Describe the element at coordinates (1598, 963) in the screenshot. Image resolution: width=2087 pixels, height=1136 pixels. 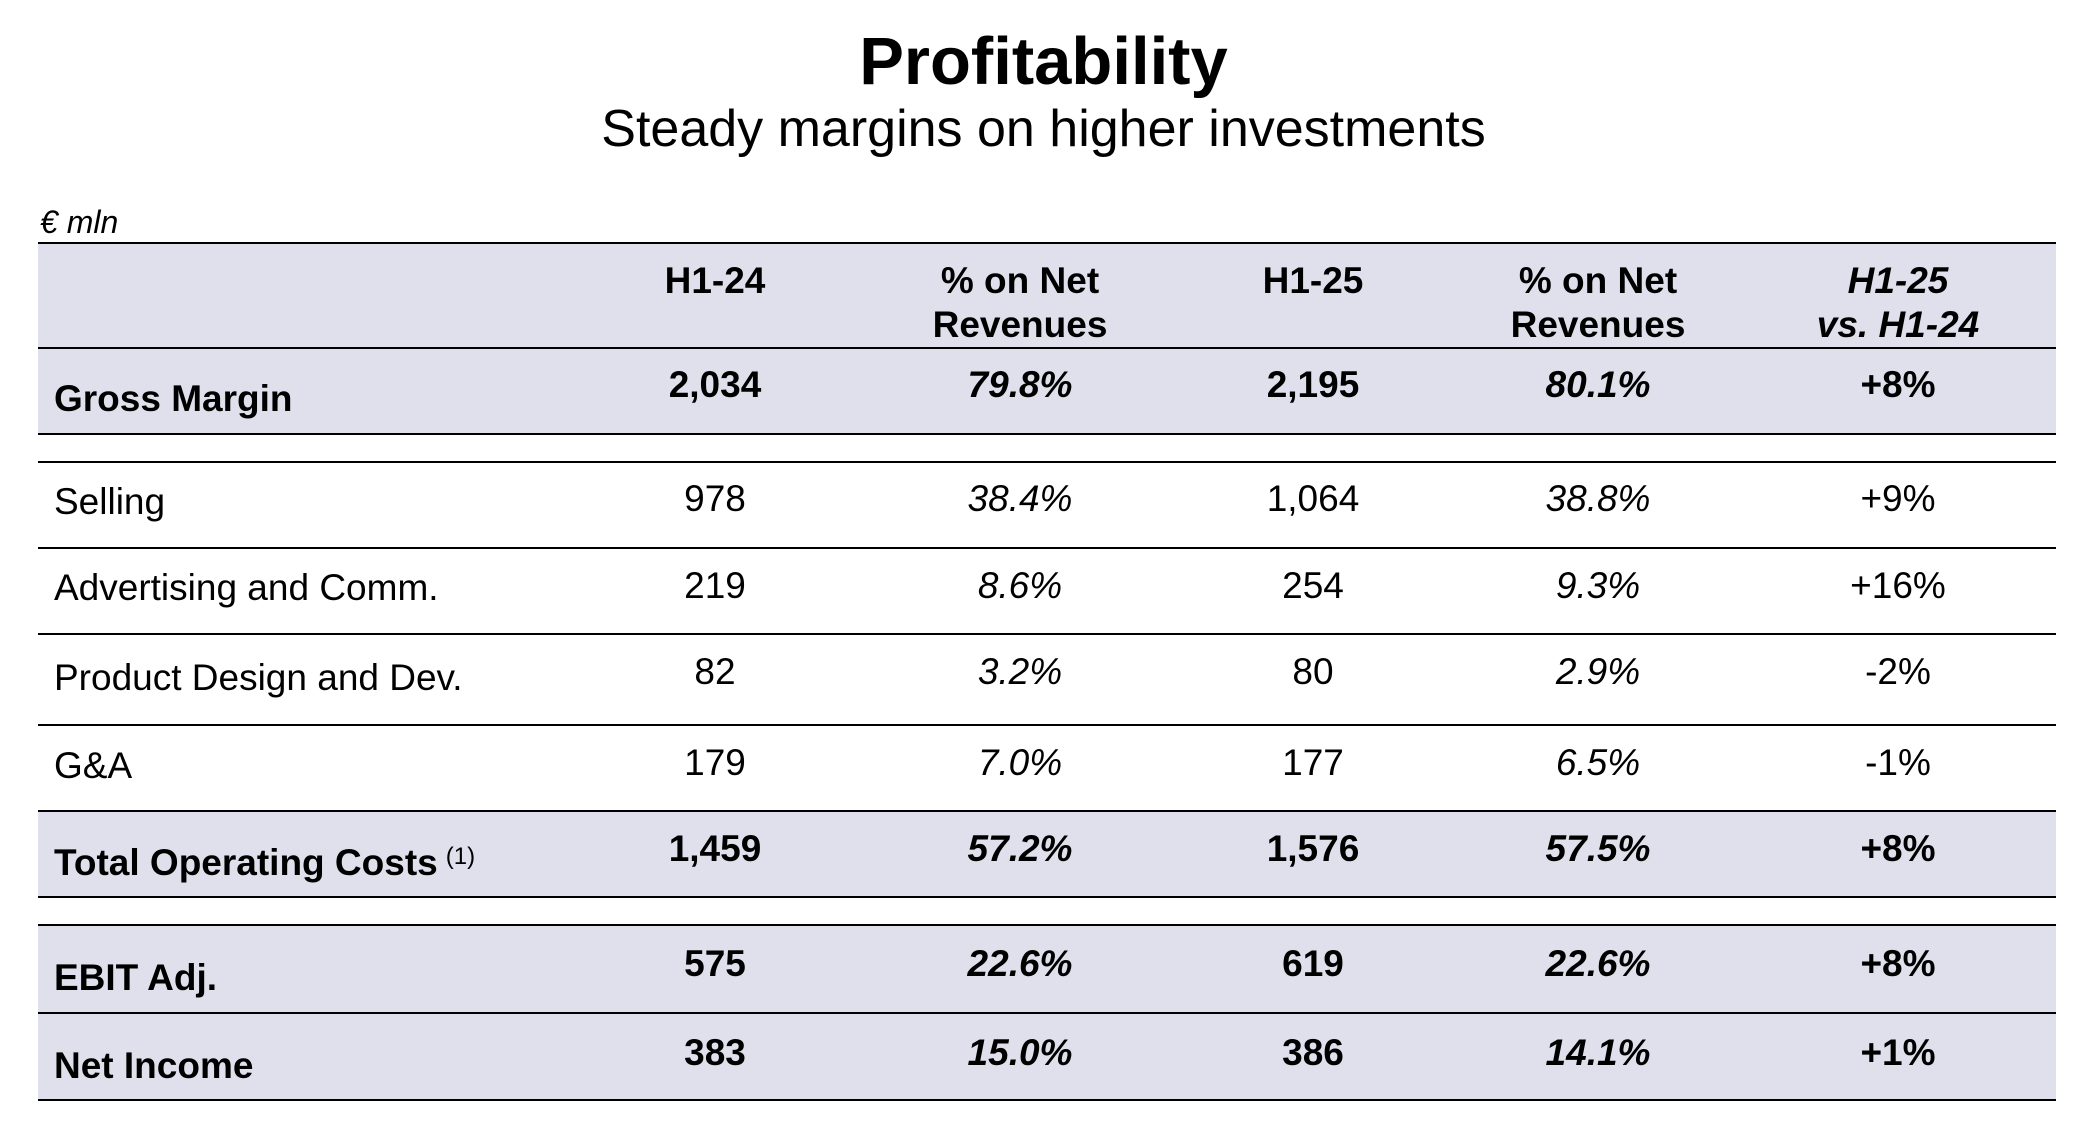
I see `cell-pct-h1-25: 22.6%` at that location.